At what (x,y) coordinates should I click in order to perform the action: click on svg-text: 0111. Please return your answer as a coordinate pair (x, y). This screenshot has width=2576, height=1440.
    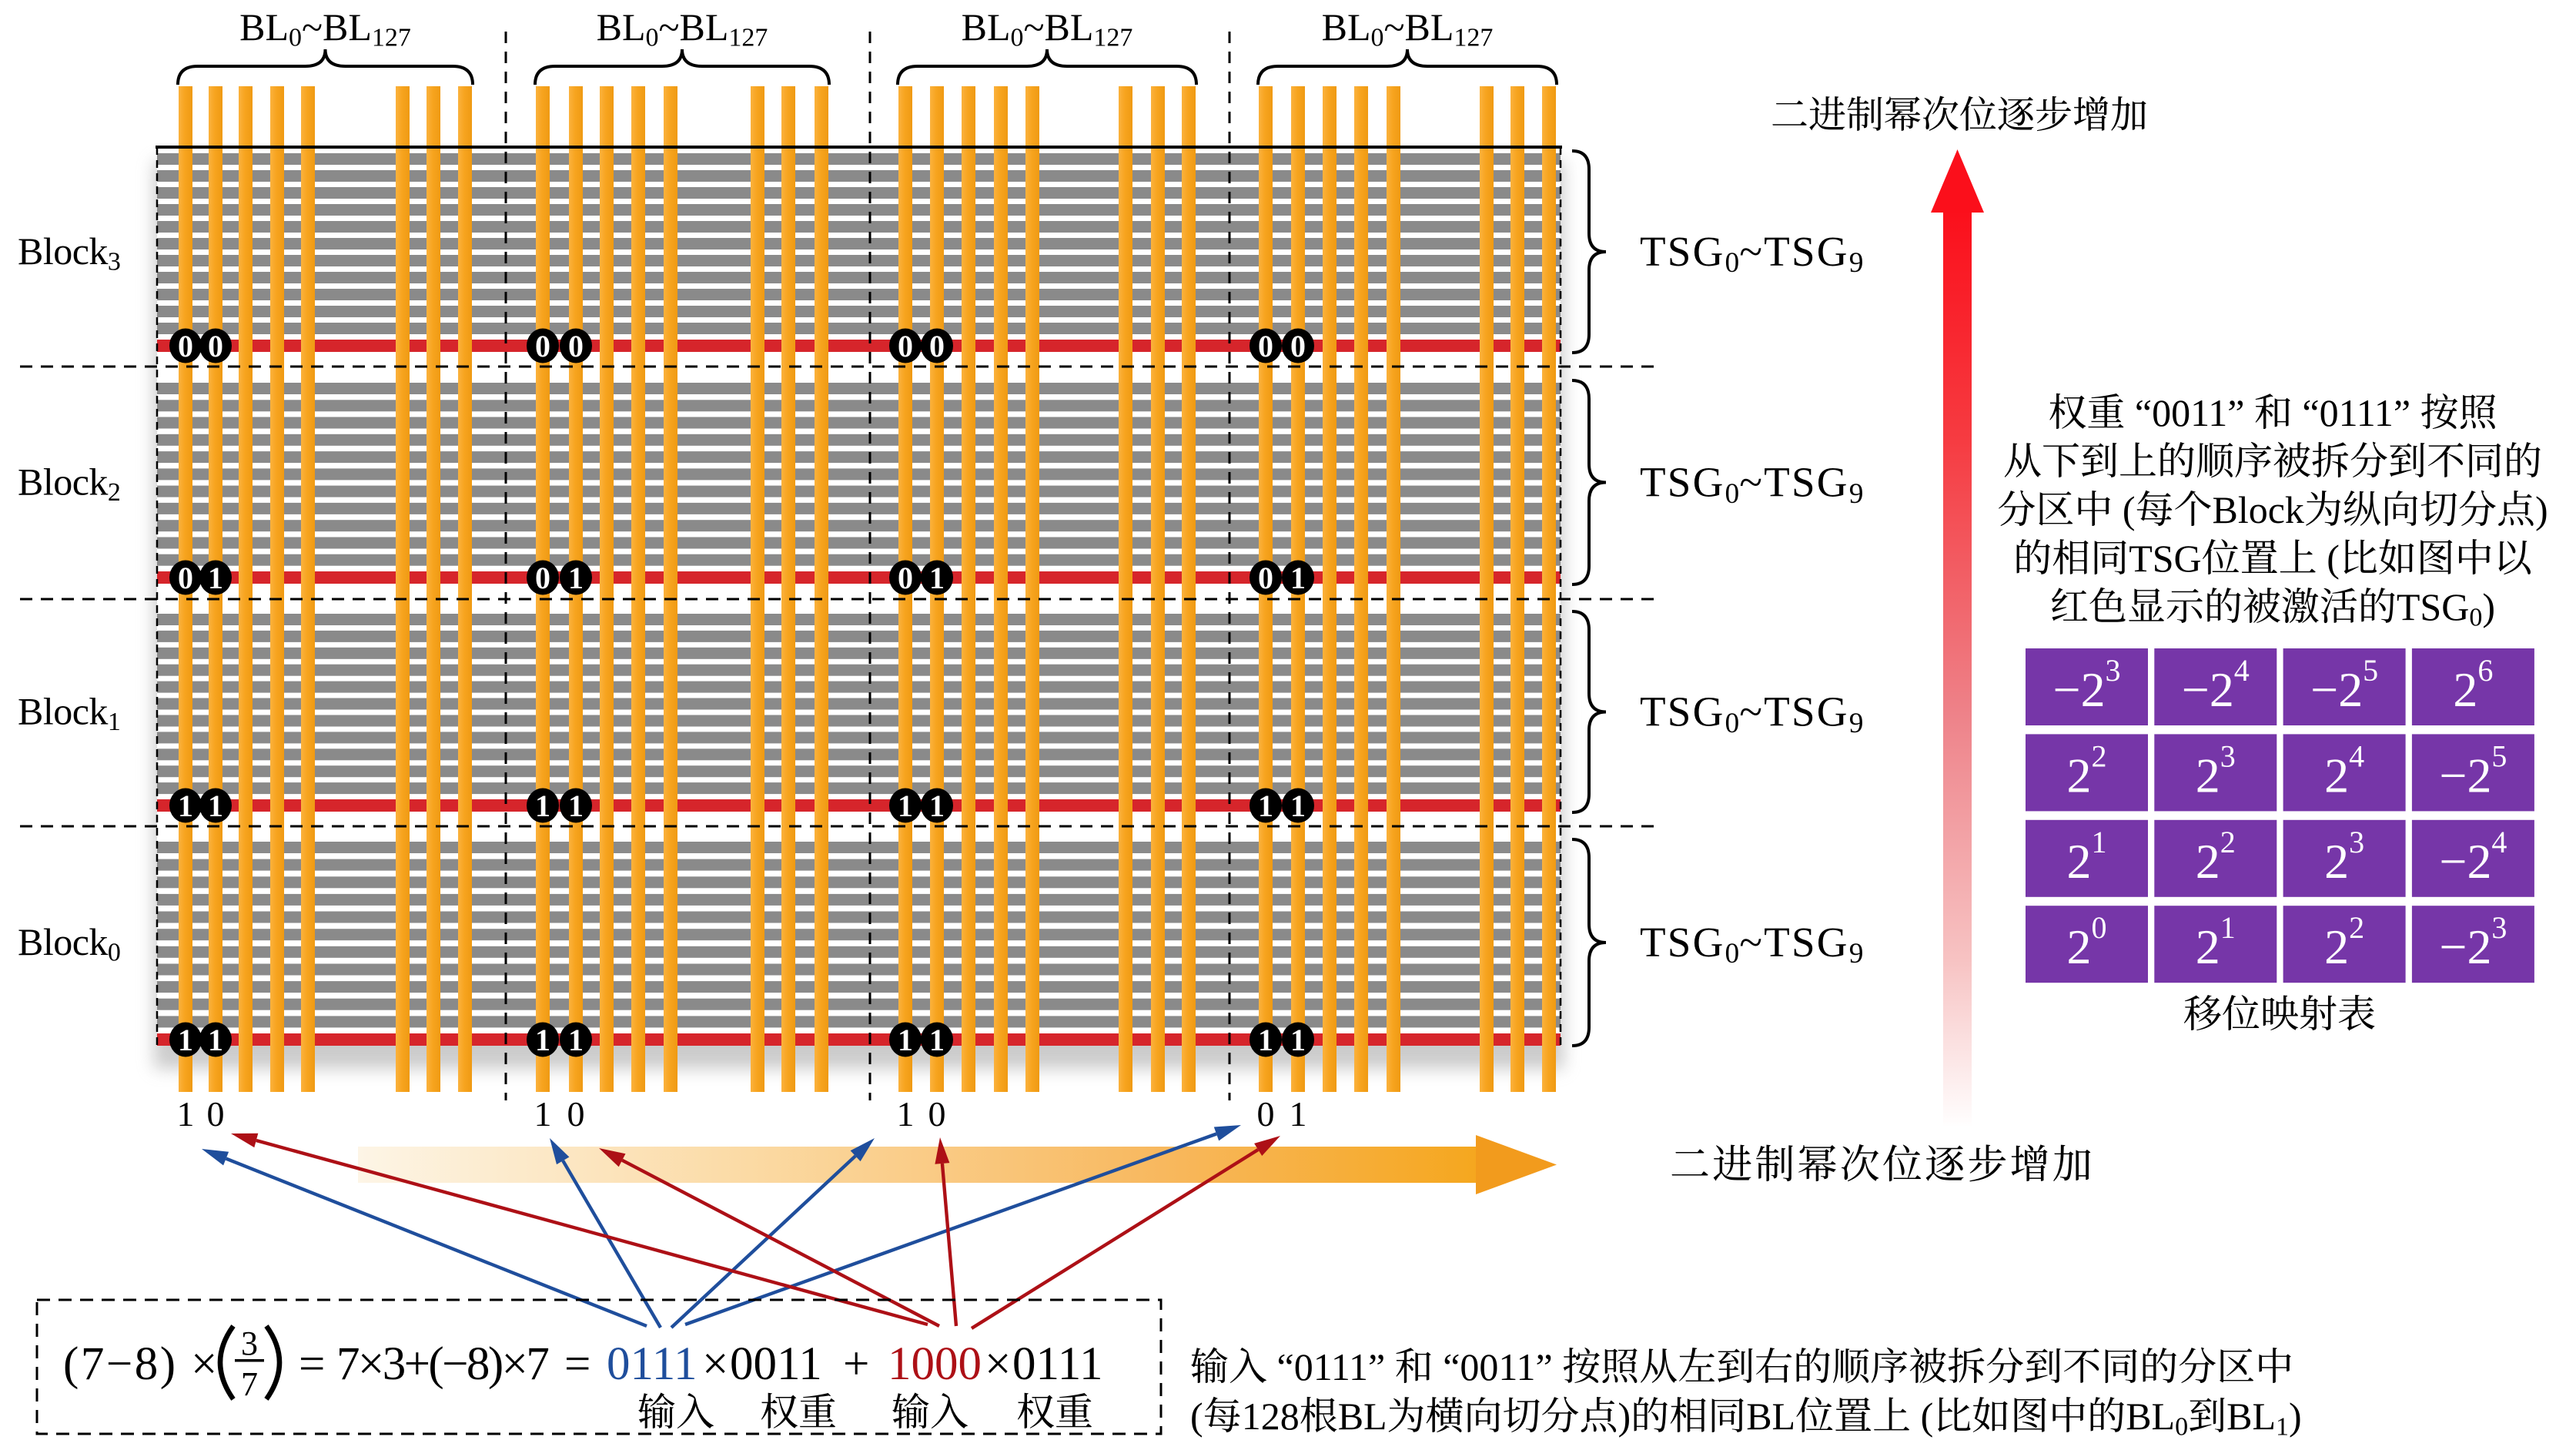
    Looking at the image, I should click on (1057, 1364).